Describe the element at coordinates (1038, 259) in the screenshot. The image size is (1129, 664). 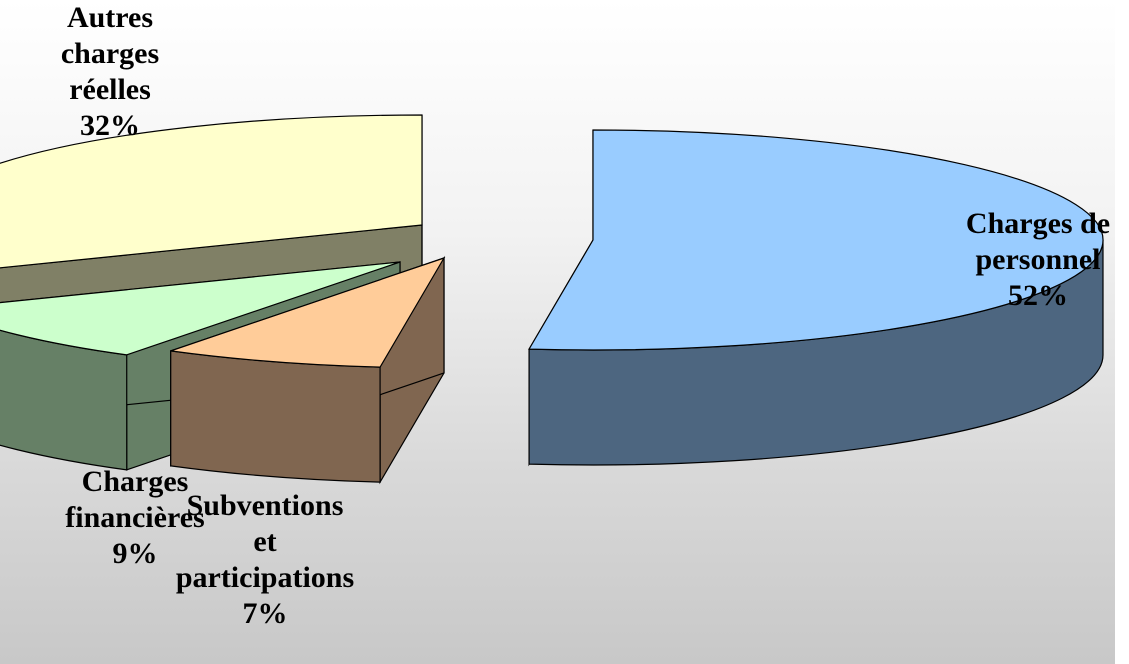
I see `label-line: personnel` at that location.